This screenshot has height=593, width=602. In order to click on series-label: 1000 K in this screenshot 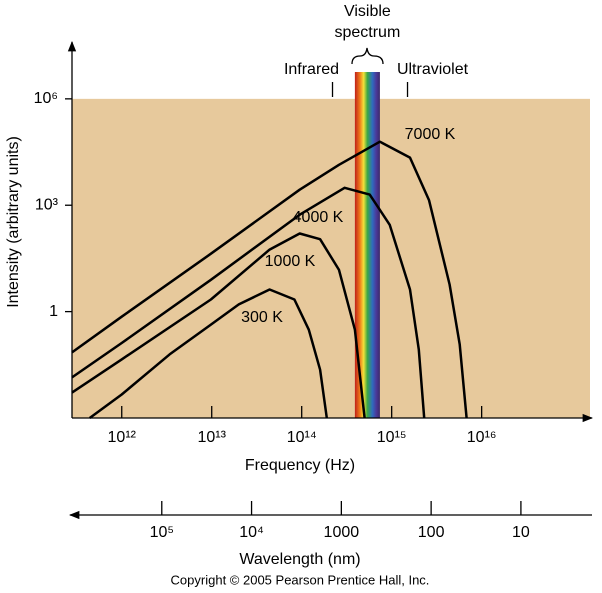, I will do `click(290, 261)`.